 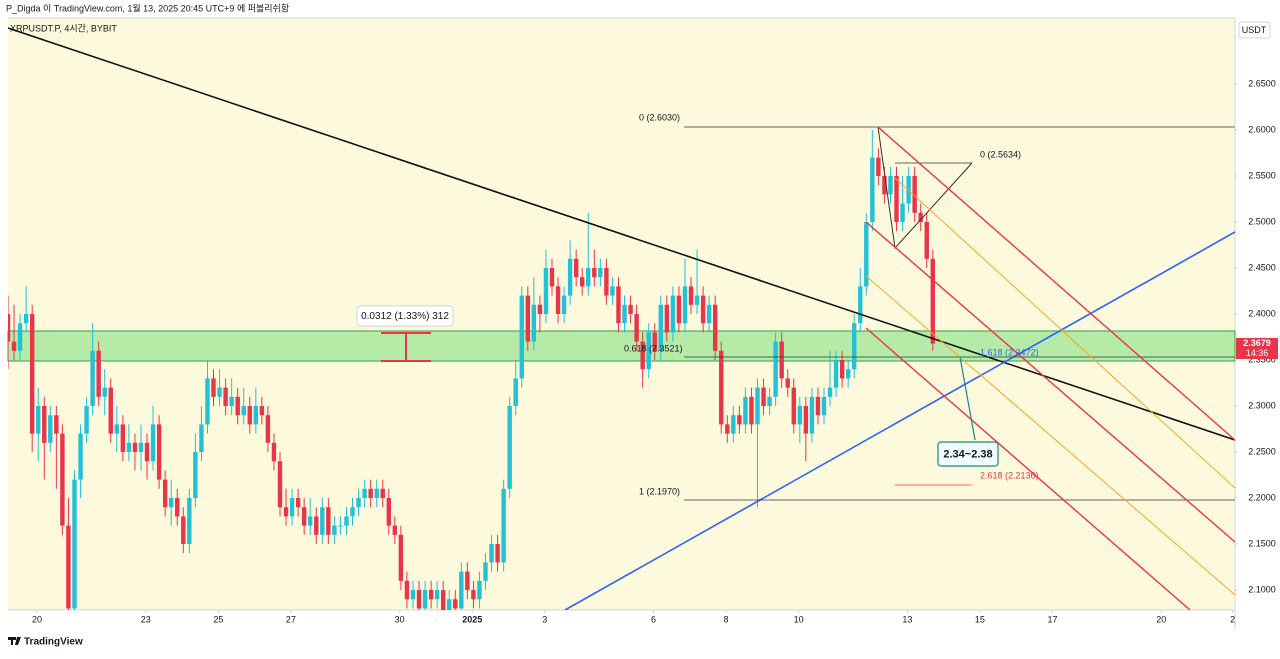 What do you see at coordinates (1262, 405) in the screenshot?
I see `y-tick-label: 2.3000` at bounding box center [1262, 405].